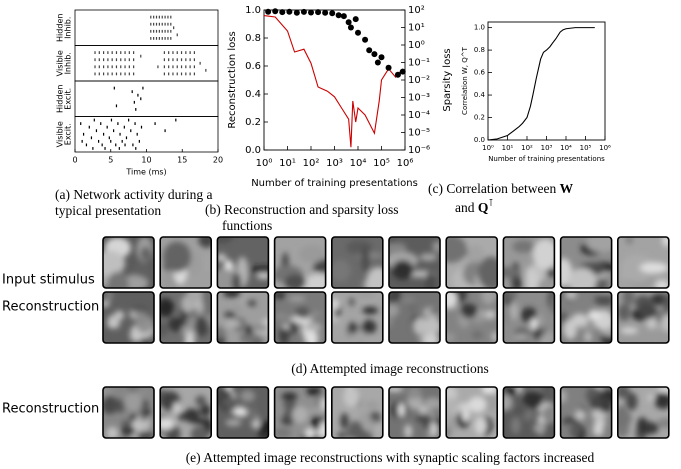 This screenshot has width=681, height=469. Describe the element at coordinates (287, 163) in the screenshot. I see `x-tick-label: 10¹` at that location.